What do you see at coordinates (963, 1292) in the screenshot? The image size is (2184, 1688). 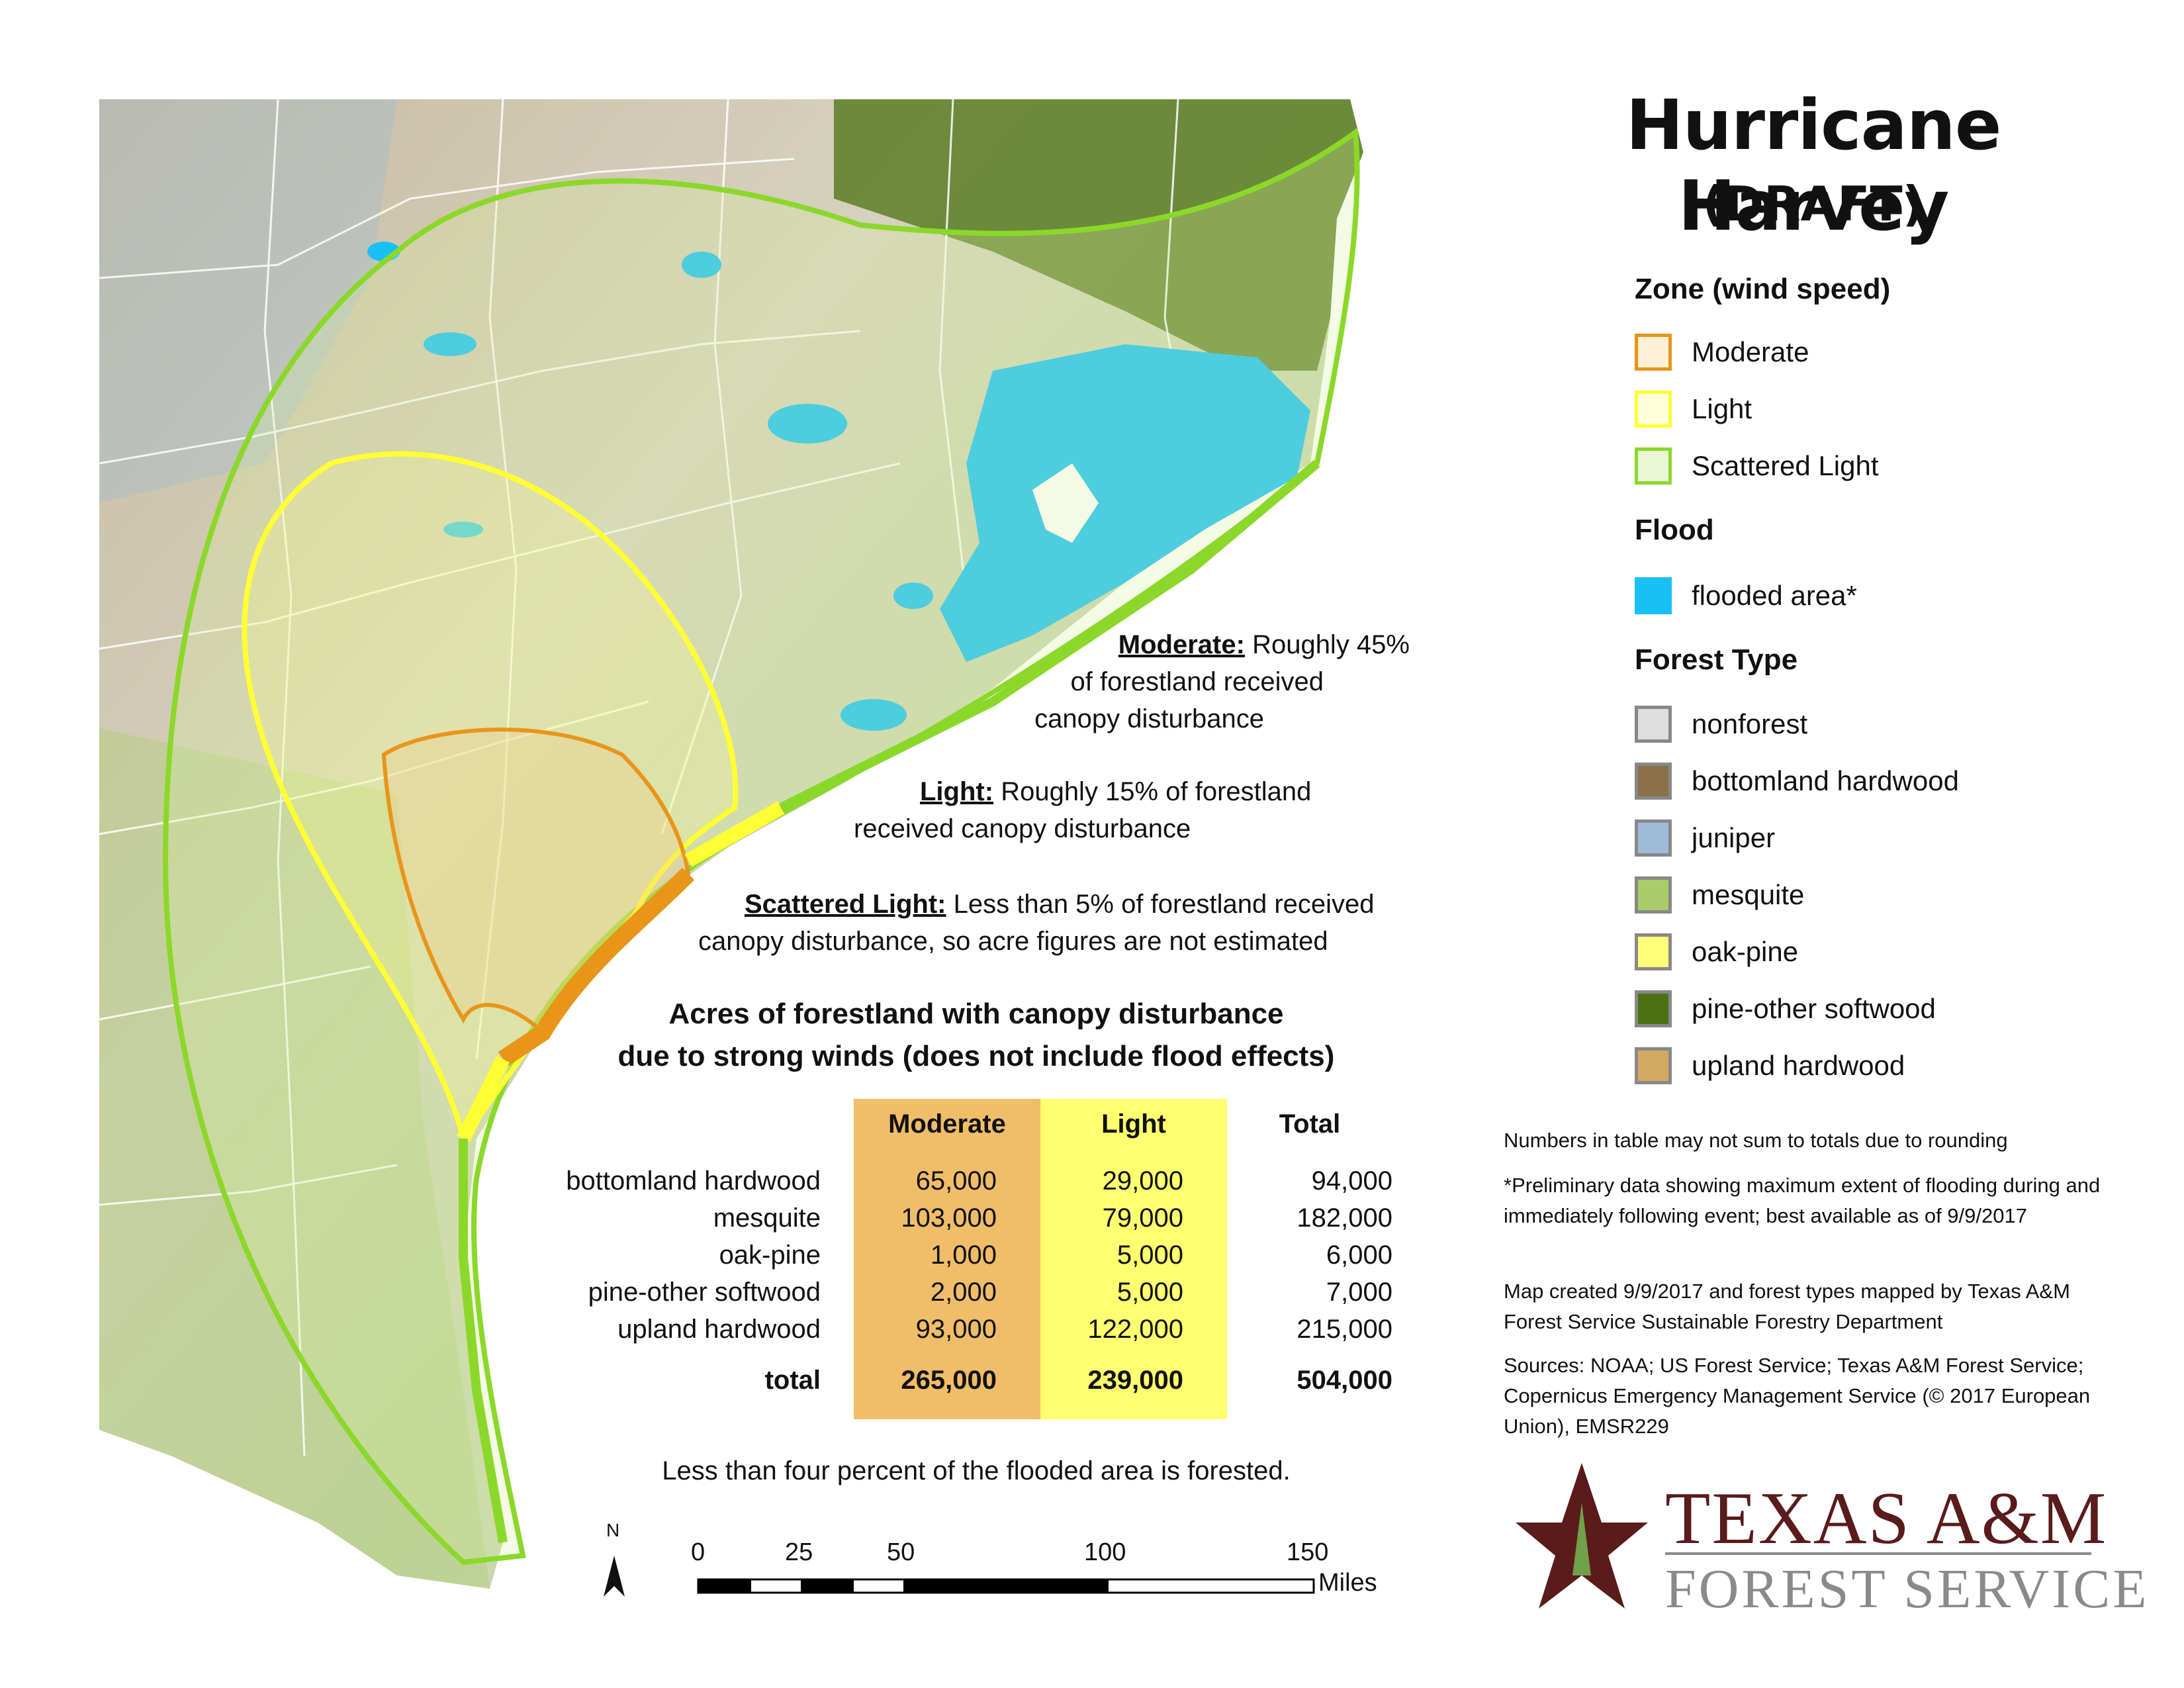 I see `row-moderate: 2,000` at bounding box center [963, 1292].